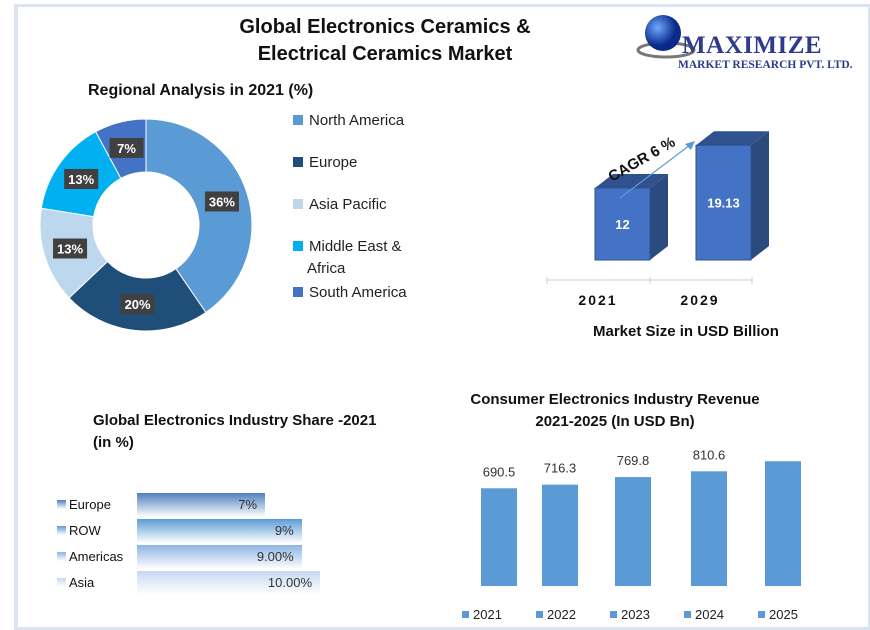 This screenshot has height=630, width=870. Describe the element at coordinates (561, 614) in the screenshot. I see `legend-label: 2022` at that location.